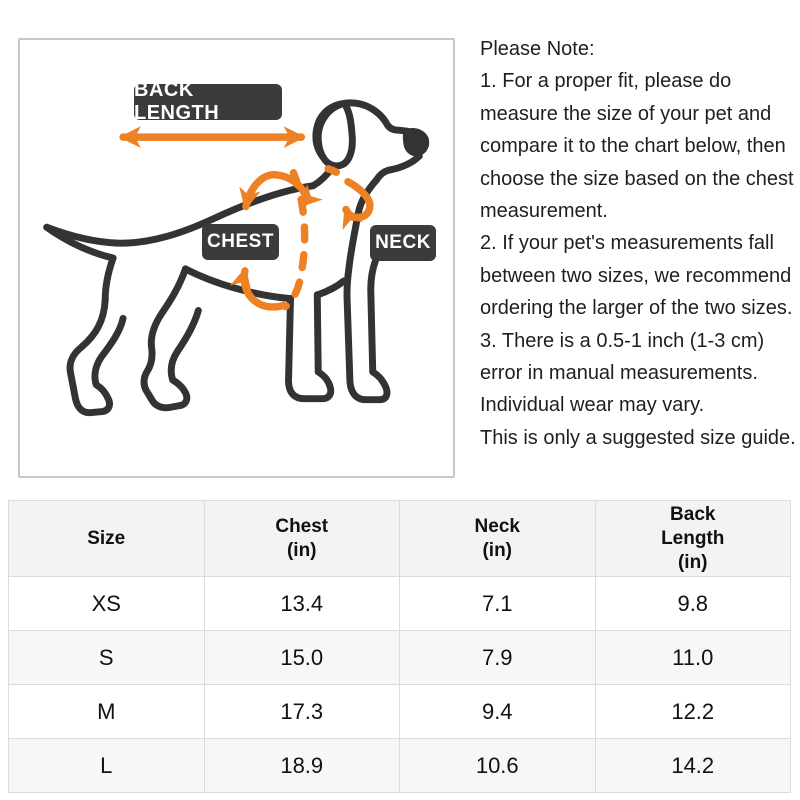  What do you see at coordinates (638, 437) in the screenshot?
I see `note-line: This is only a suggested size guide.` at bounding box center [638, 437].